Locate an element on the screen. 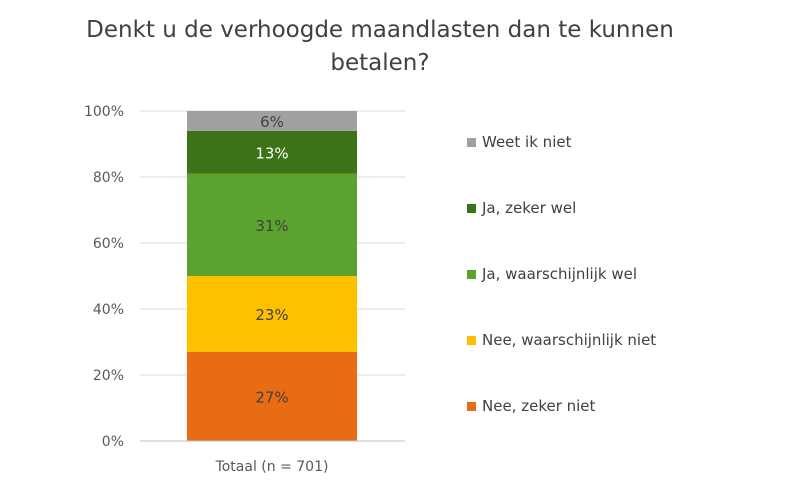 The image size is (804, 502). data-label: 13% is located at coordinates (271, 153).